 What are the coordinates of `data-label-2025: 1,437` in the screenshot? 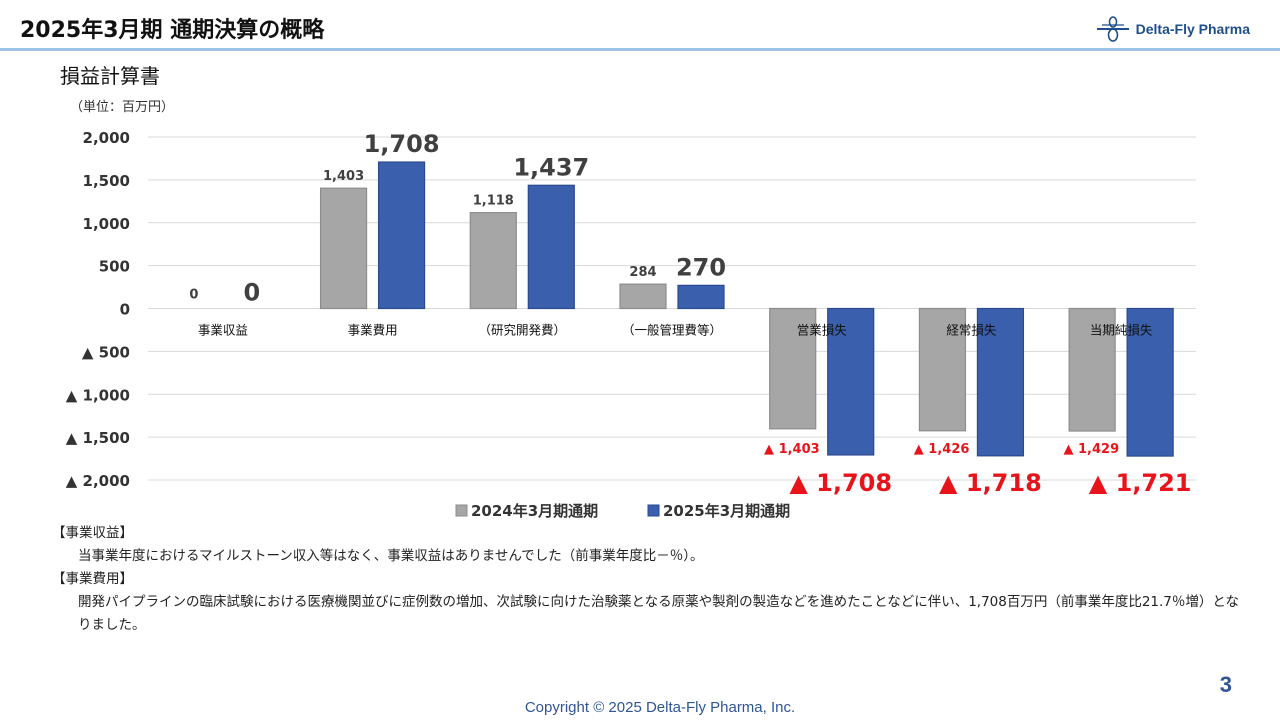 It's located at (551, 167).